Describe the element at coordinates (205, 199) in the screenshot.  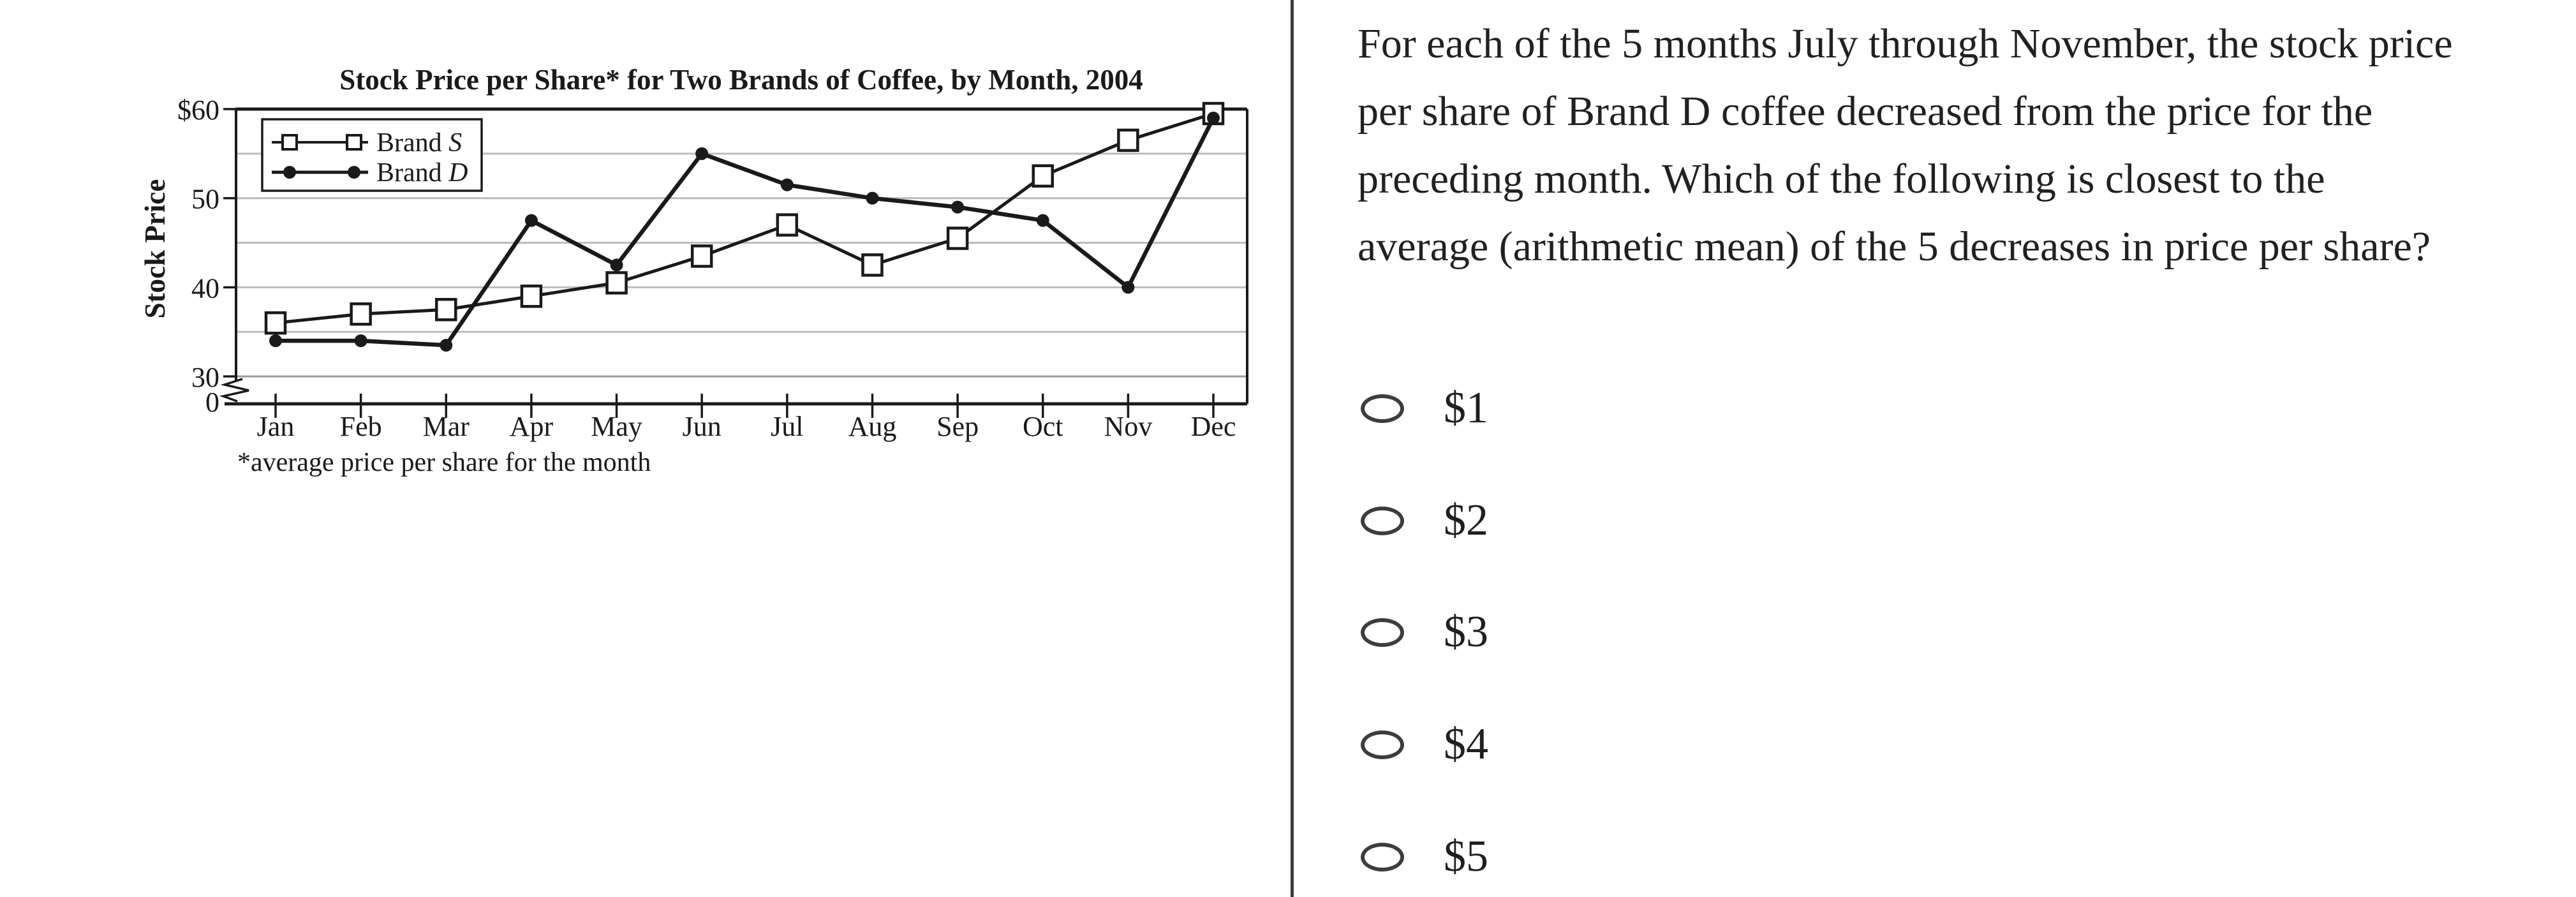
I see `y-tick-label-50: 50` at that location.